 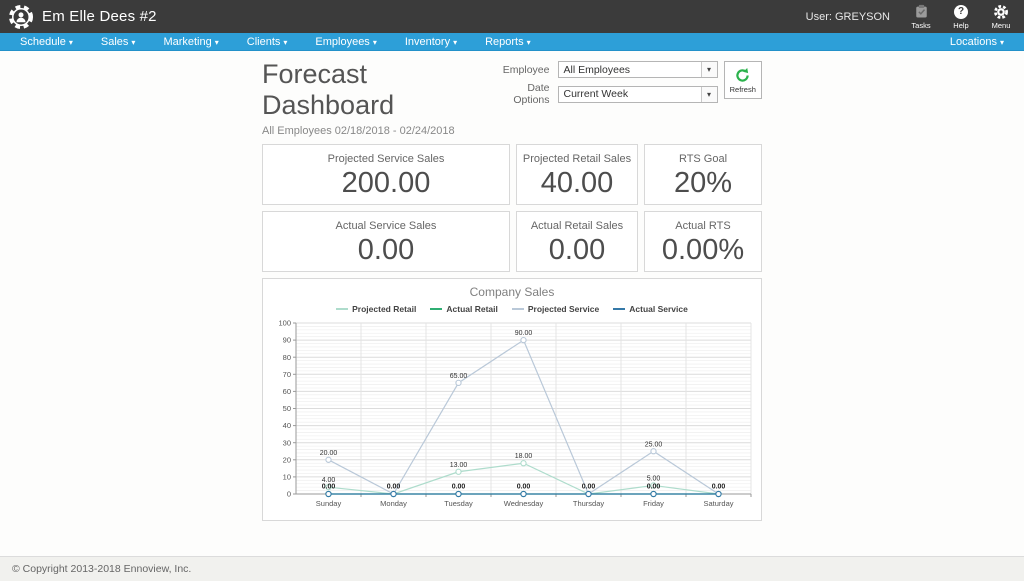 I want to click on tasks-button: Tasks, so click(x=921, y=17).